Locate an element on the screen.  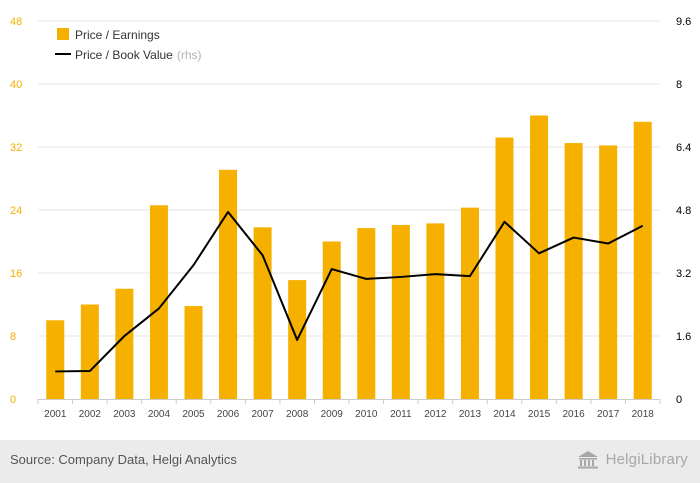
left-tick-label: 0 is located at coordinates (13, 400).